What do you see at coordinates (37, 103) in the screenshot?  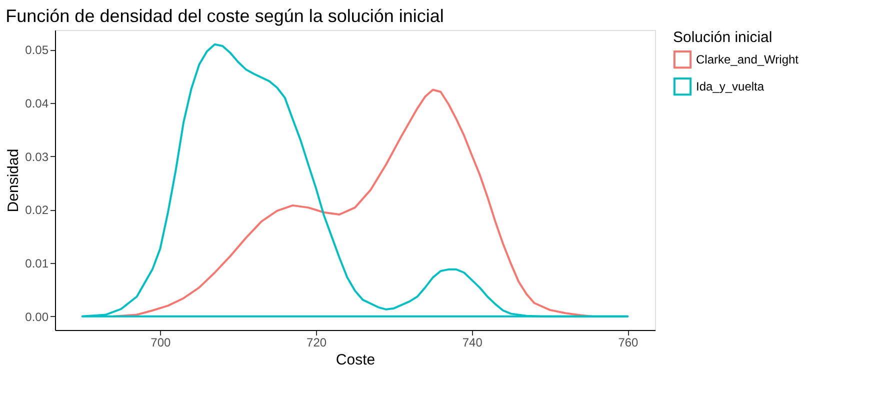 I see `y-tick-label: 0.04` at bounding box center [37, 103].